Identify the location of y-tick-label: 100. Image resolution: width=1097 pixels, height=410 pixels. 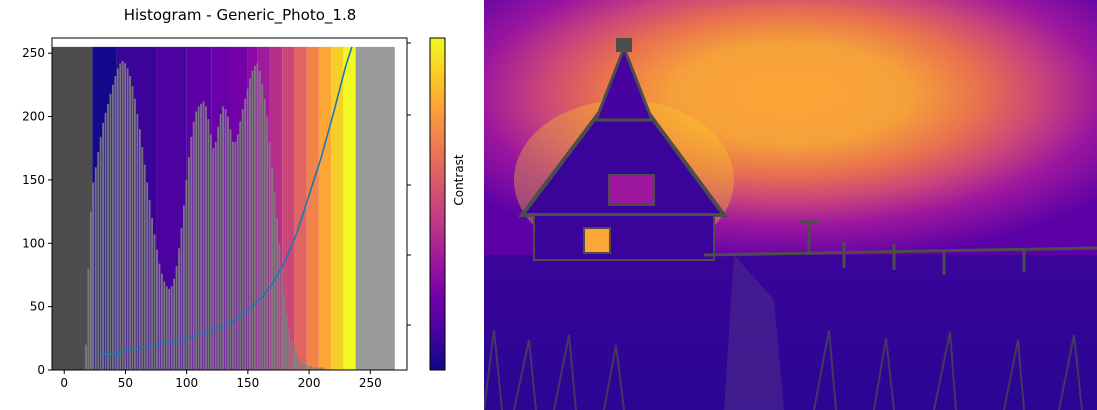
(33, 243).